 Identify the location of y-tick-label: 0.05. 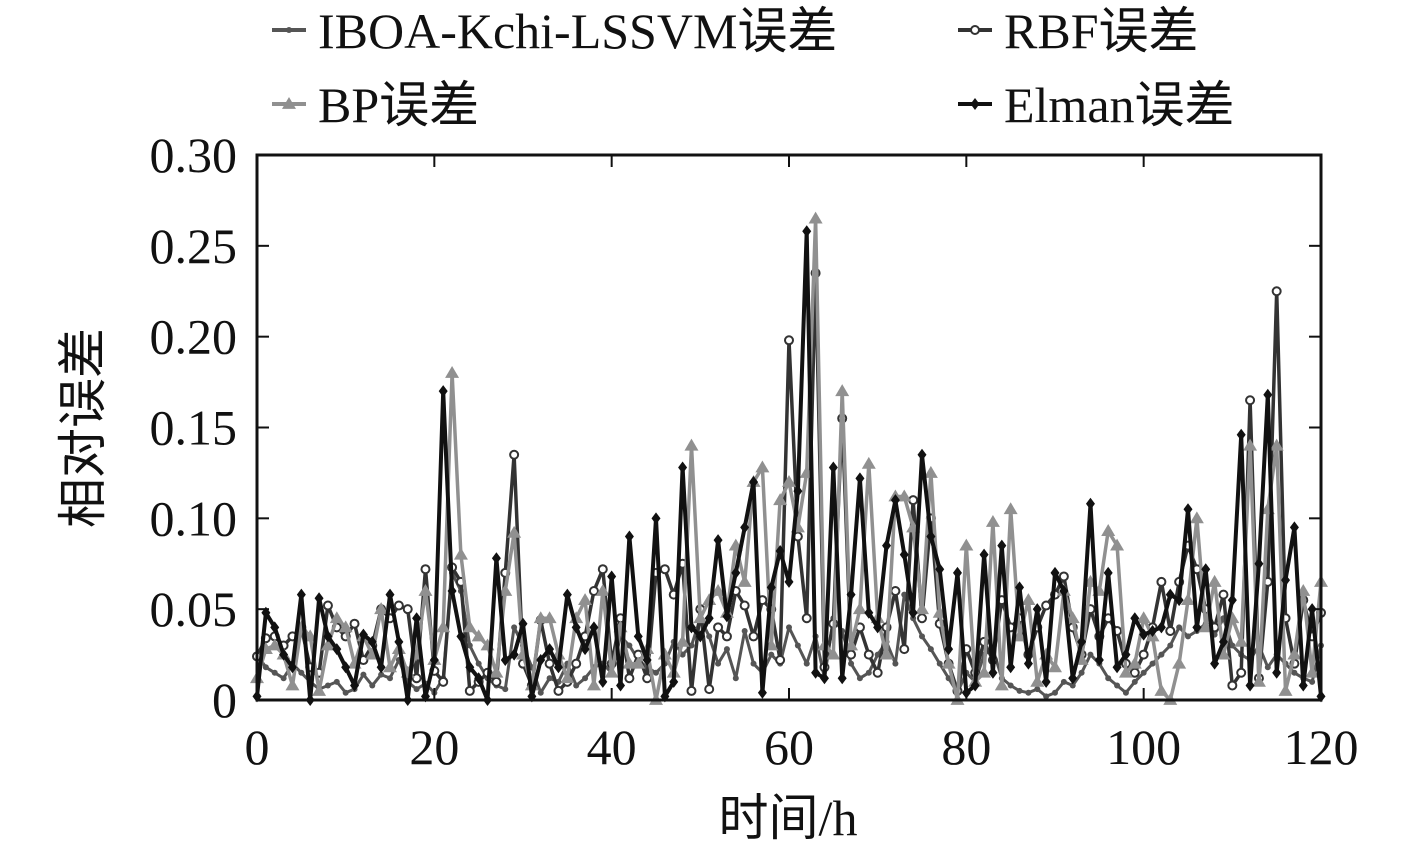
(194, 609).